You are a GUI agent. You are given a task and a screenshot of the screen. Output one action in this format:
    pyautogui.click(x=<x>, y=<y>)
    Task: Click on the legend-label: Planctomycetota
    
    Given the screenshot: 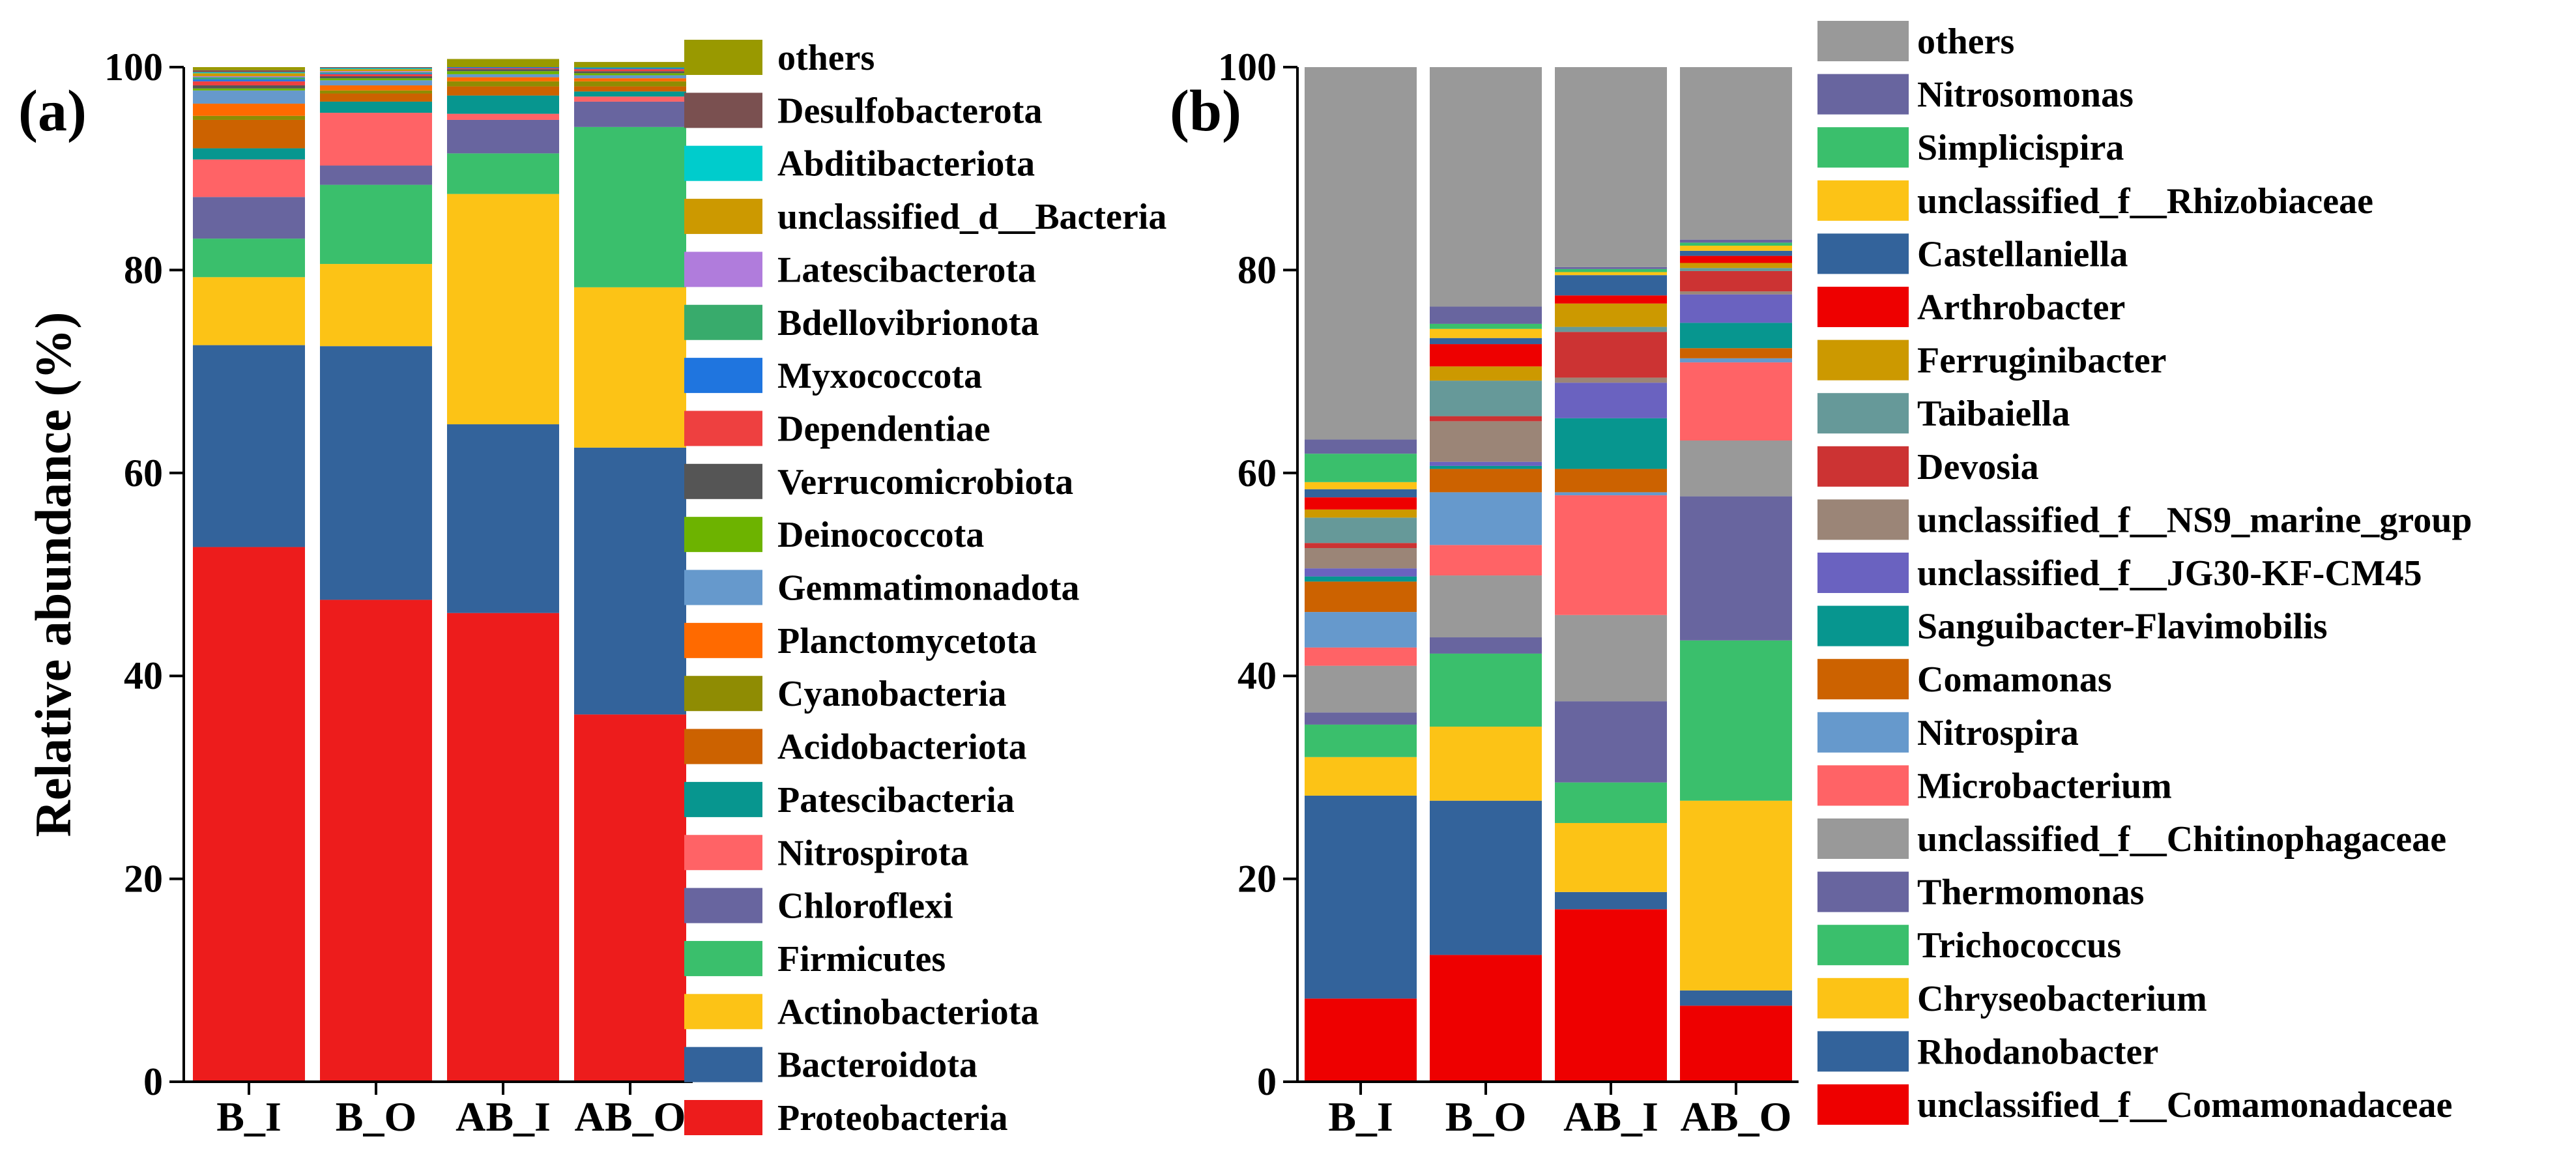 What is the action you would take?
    pyautogui.click(x=907, y=641)
    